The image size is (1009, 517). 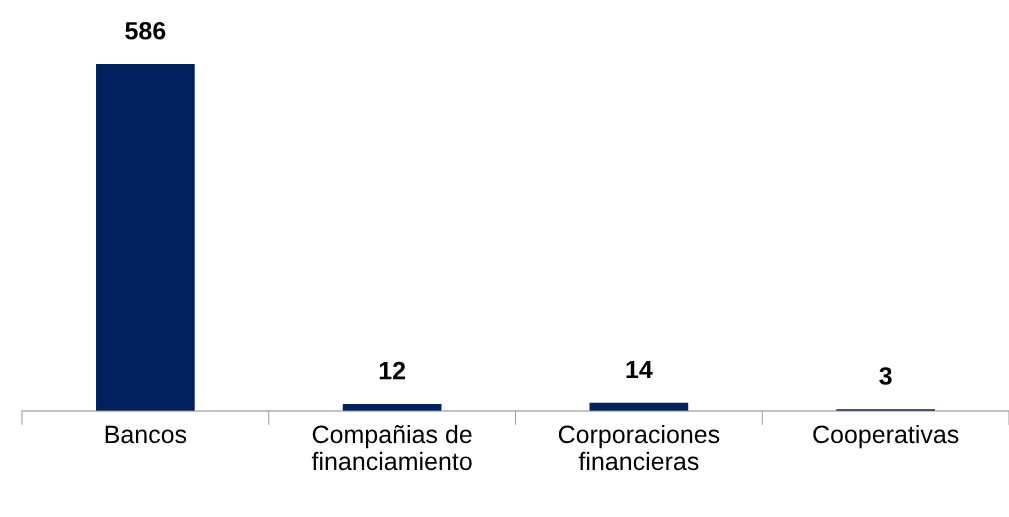 I want to click on data-label: 586, so click(x=145, y=30).